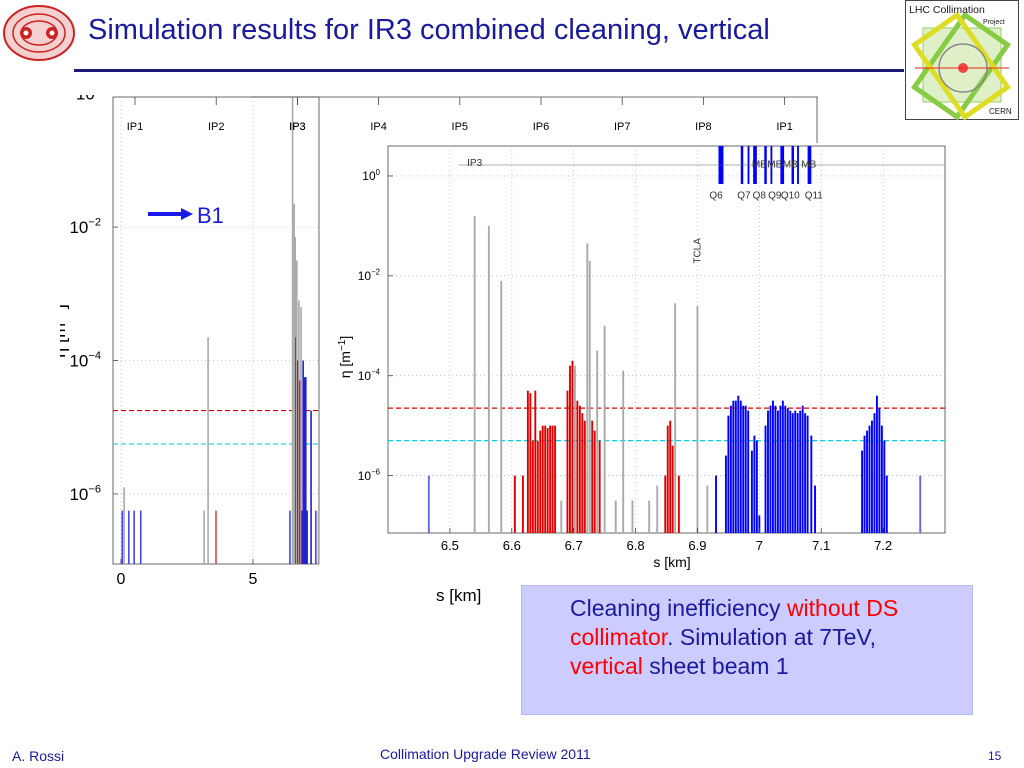 This screenshot has height=768, width=1024. I want to click on lhc-collimation-logo: LHC Collimation Project CERN, so click(962, 60).